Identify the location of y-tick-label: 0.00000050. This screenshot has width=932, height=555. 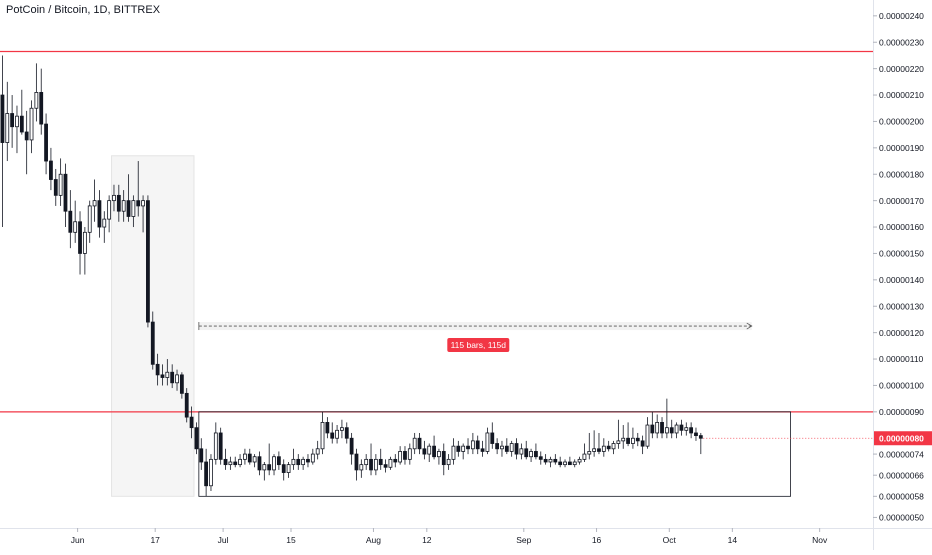
(901, 518).